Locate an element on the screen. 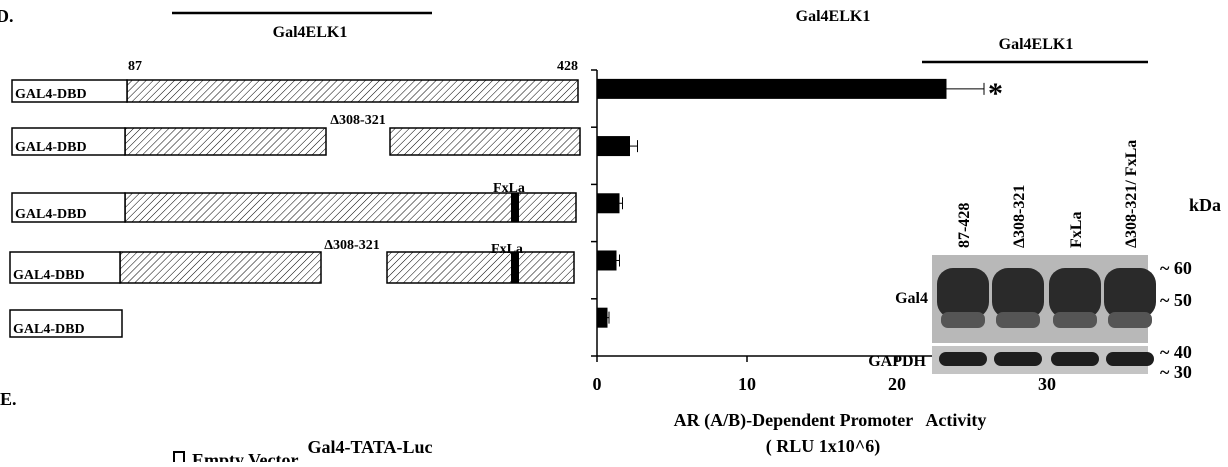 This screenshot has width=1228, height=467. lower-title: Gal4-TATA-Luc is located at coordinates (370, 447).